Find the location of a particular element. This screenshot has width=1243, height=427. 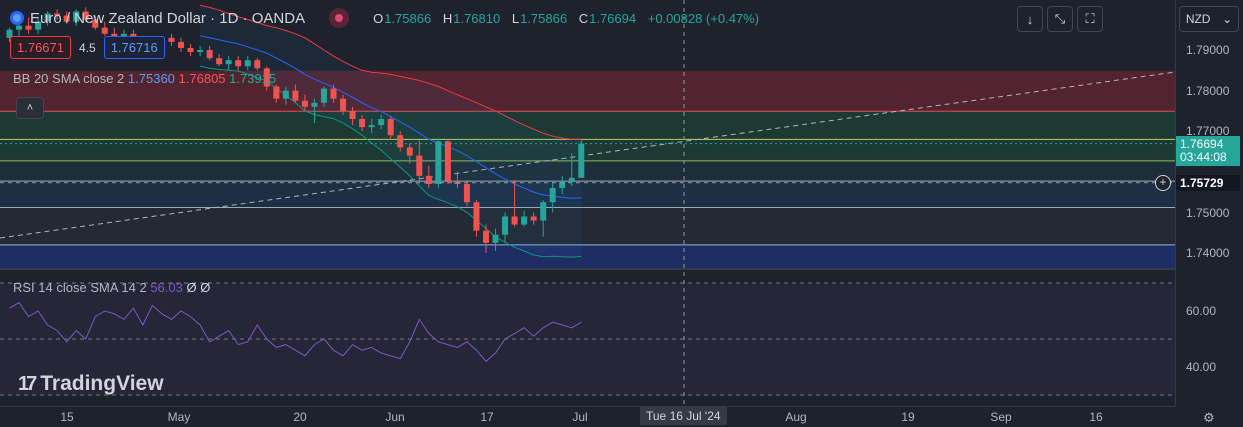

demand-zone is located at coordinates (587, 256).